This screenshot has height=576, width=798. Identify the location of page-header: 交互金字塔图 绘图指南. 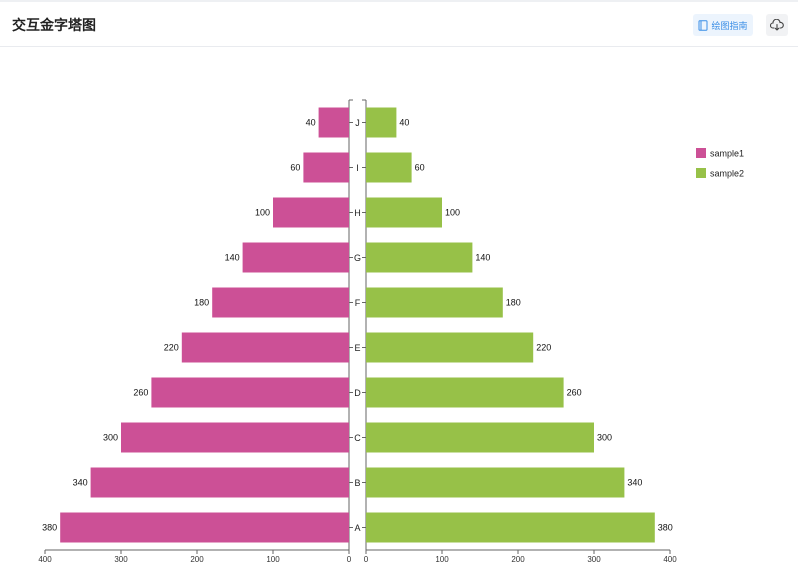
(399, 24).